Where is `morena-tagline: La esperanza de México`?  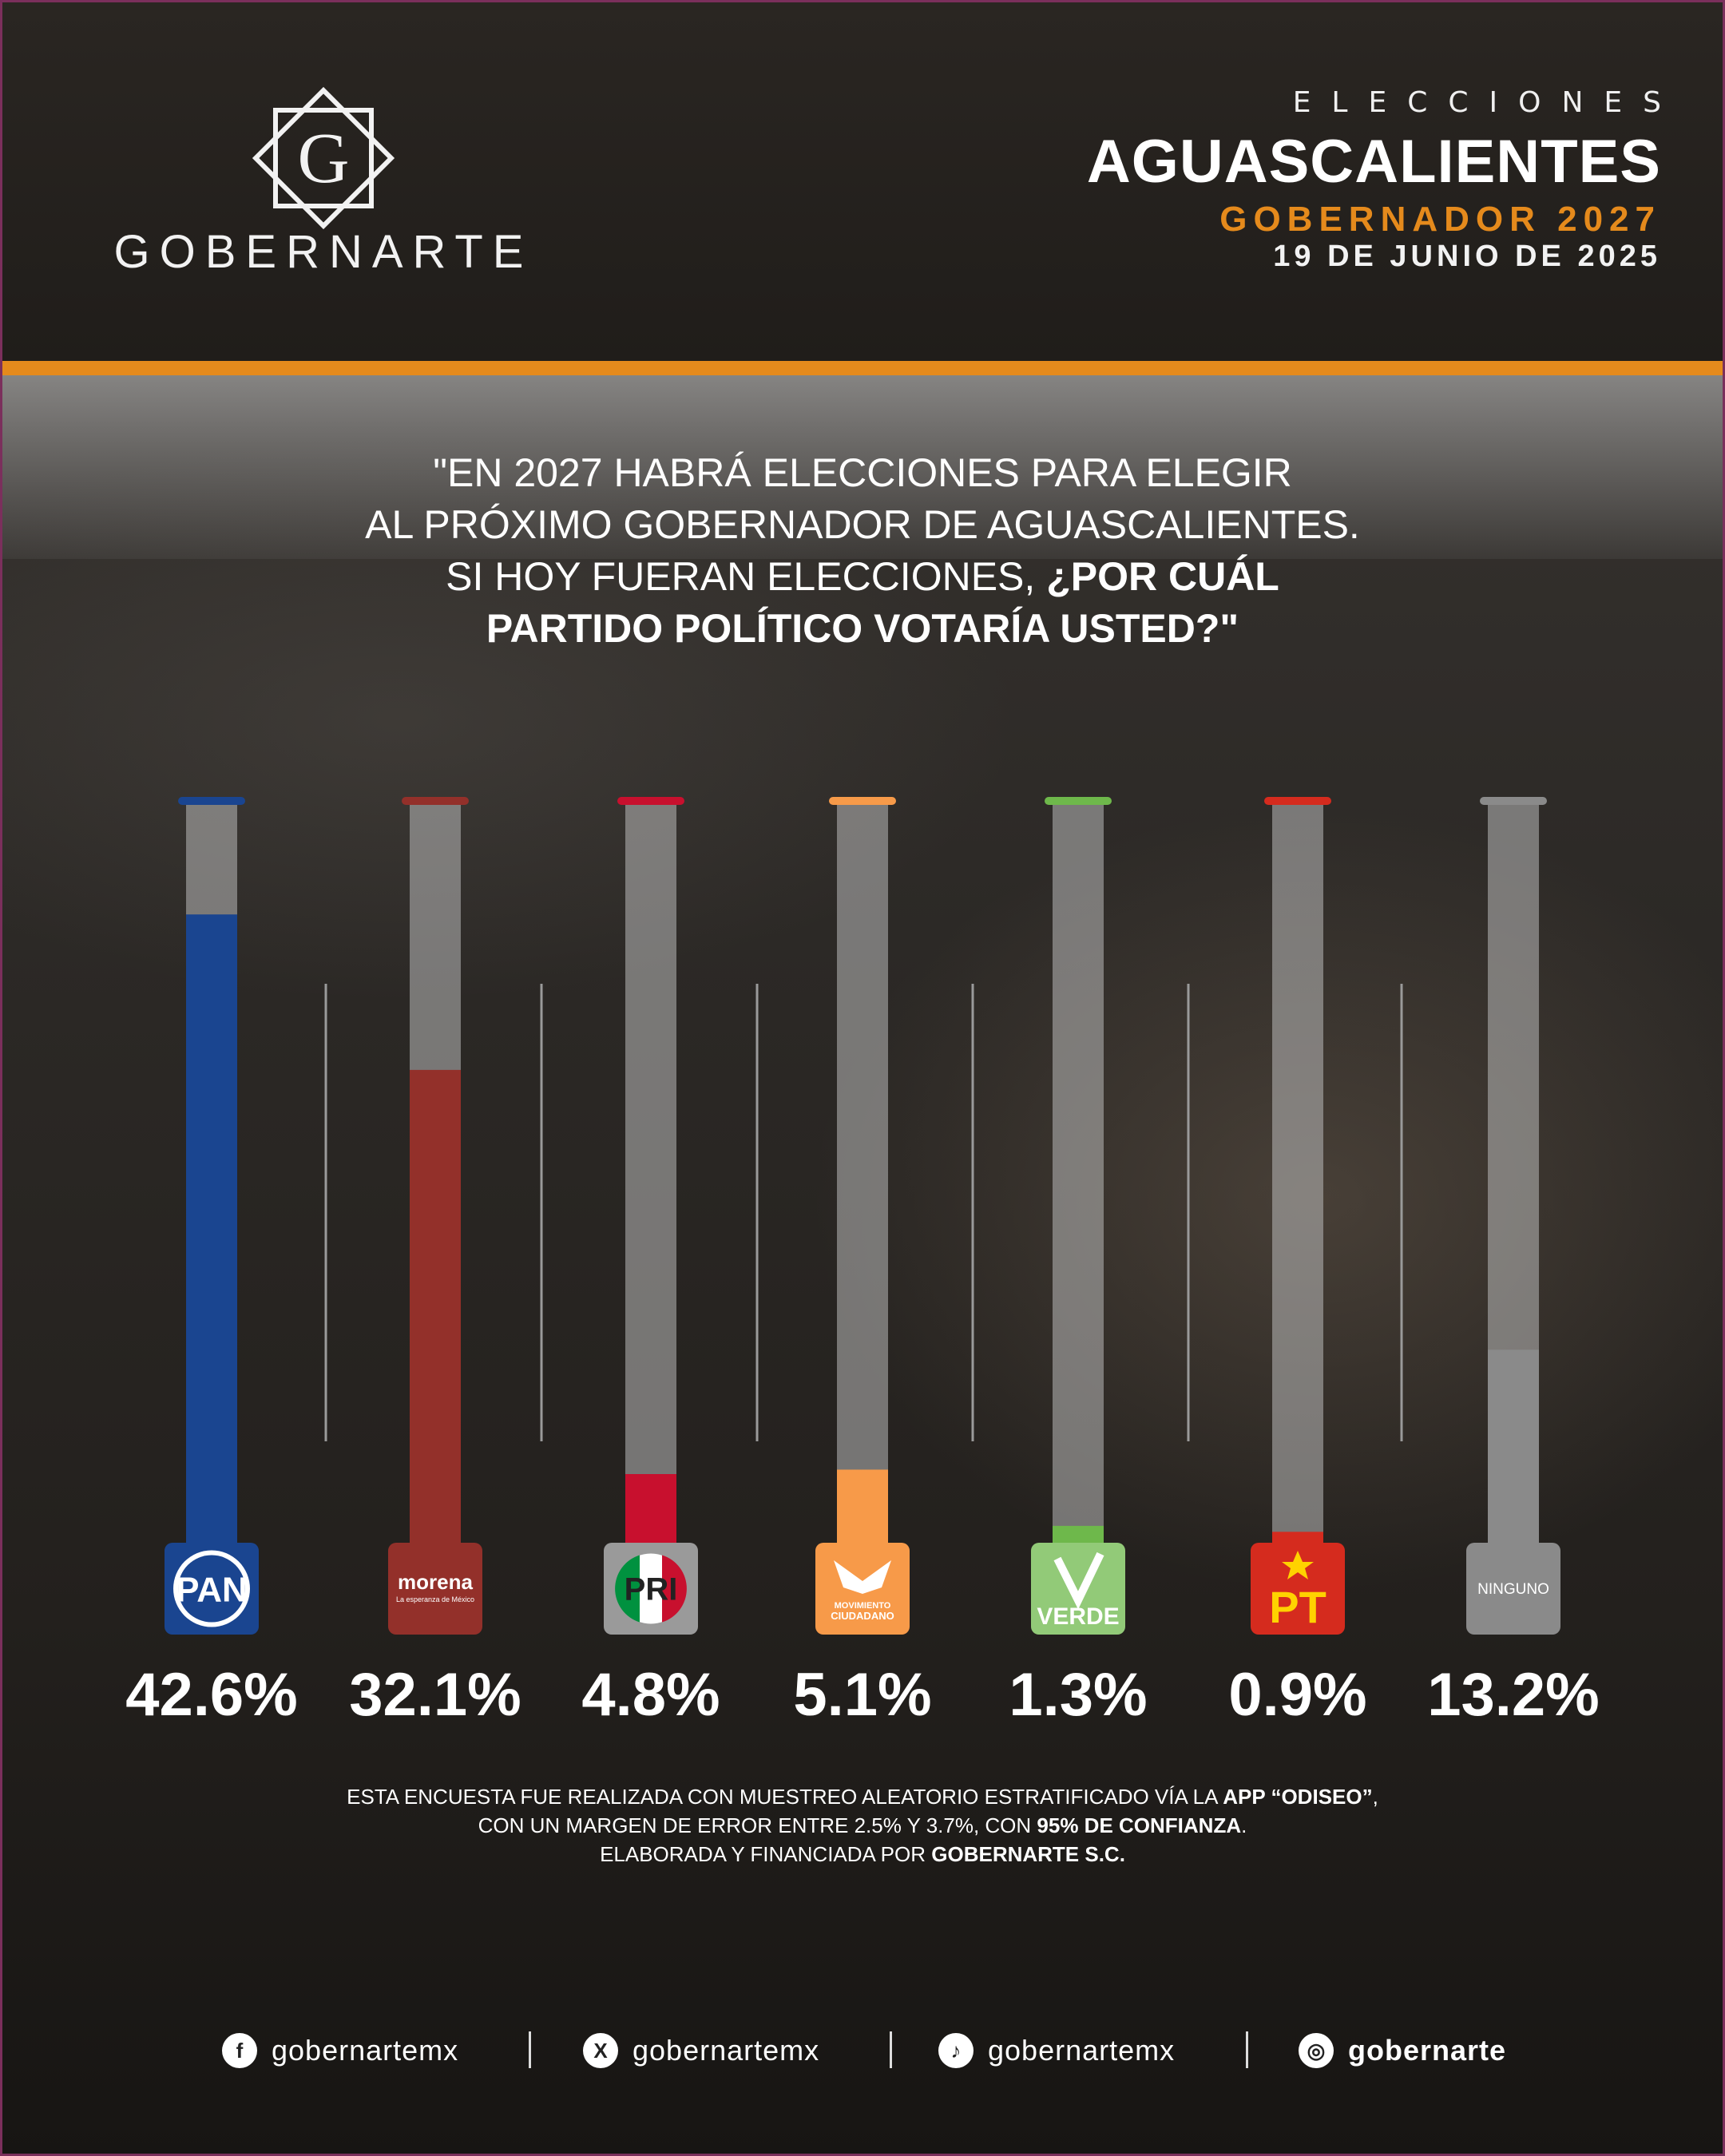 morena-tagline: La esperanza de México is located at coordinates (435, 1599).